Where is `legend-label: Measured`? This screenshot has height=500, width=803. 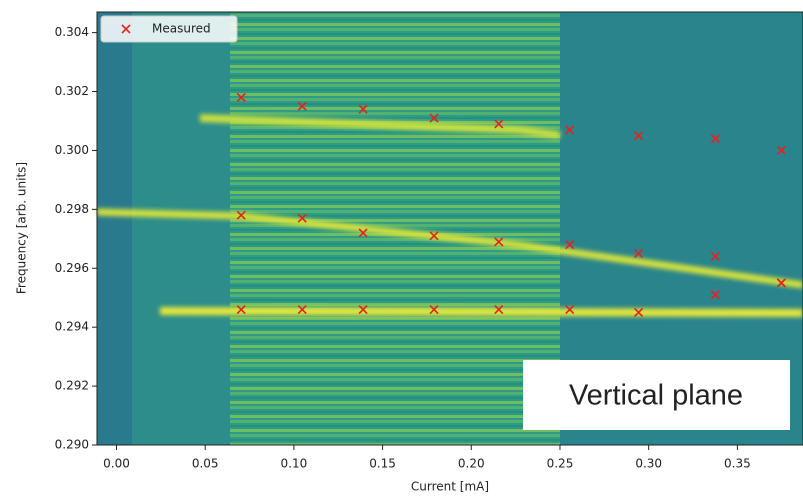
legend-label: Measured is located at coordinates (181, 29).